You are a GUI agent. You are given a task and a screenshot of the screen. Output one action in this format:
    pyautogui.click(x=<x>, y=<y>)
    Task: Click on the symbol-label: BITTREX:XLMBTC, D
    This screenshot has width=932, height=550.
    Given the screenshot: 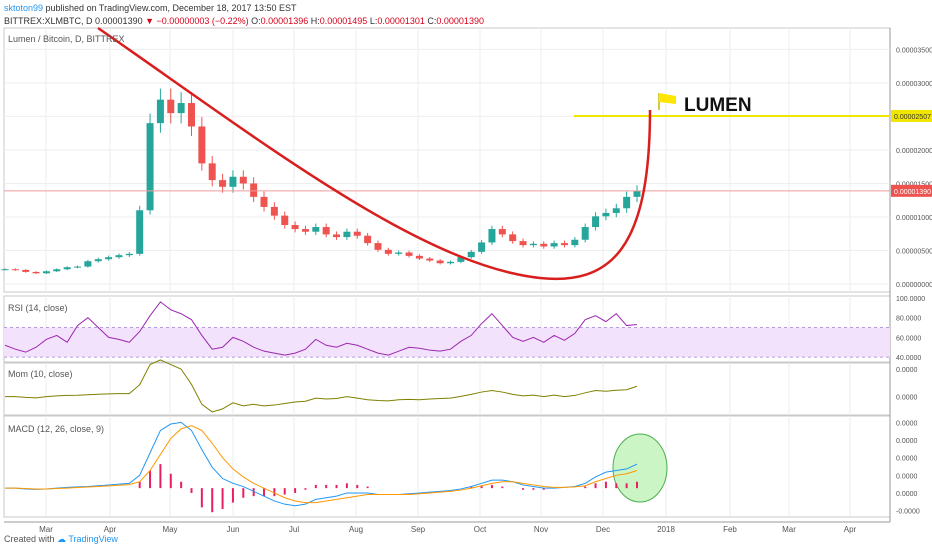 What is the action you would take?
    pyautogui.click(x=48, y=21)
    